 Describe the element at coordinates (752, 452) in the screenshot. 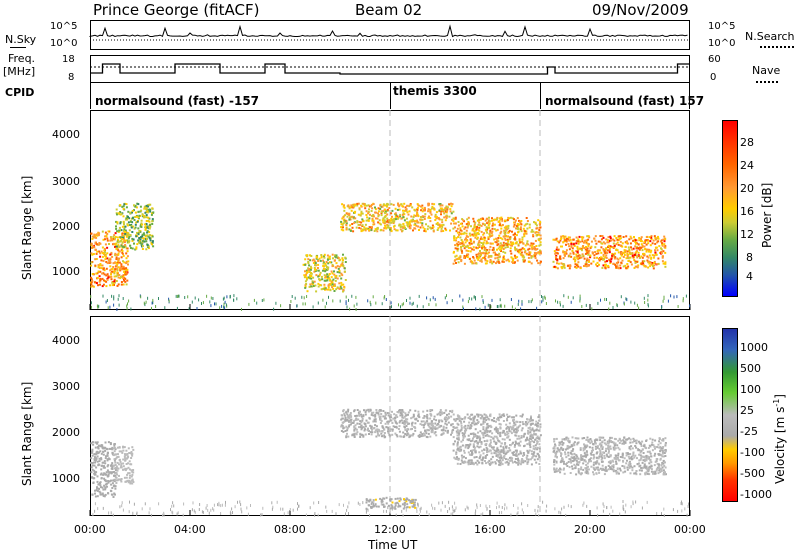

I see `velocity-cbar-tick: -100` at that location.